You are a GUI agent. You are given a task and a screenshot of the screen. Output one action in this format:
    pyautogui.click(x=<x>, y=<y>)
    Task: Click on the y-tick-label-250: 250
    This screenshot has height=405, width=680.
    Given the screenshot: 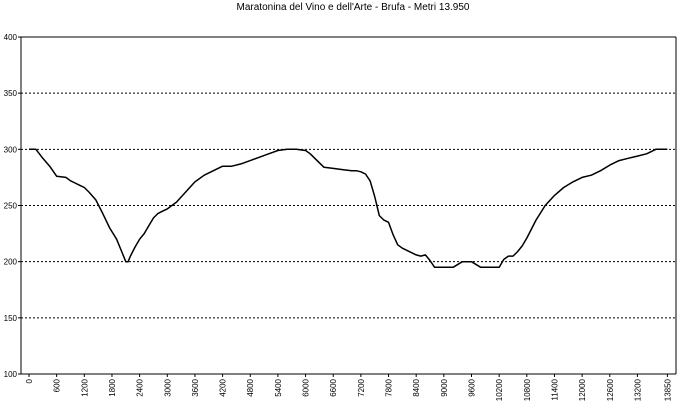 What is the action you would take?
    pyautogui.click(x=11, y=206)
    